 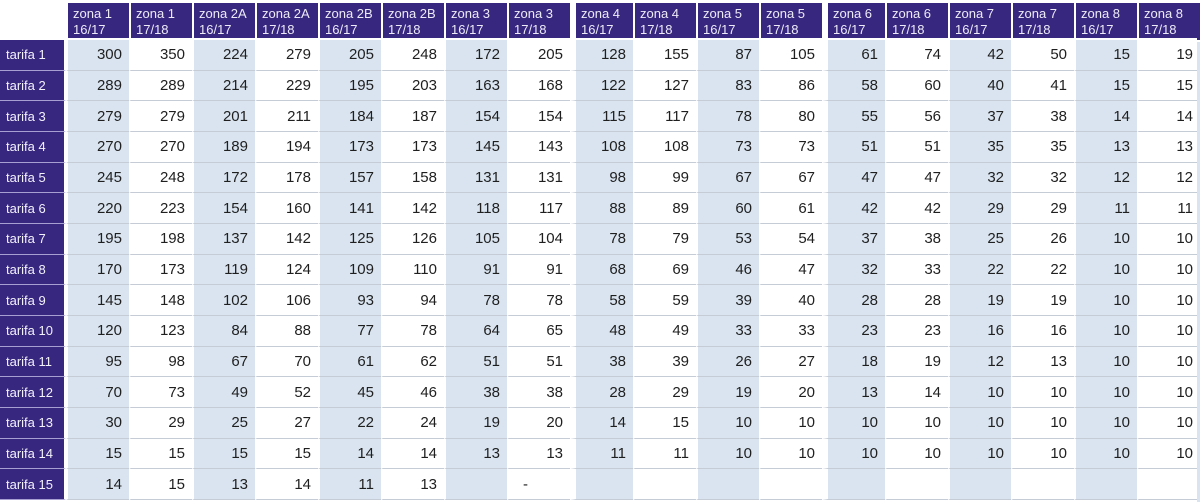 I want to click on data-cell: 245, so click(x=97, y=178).